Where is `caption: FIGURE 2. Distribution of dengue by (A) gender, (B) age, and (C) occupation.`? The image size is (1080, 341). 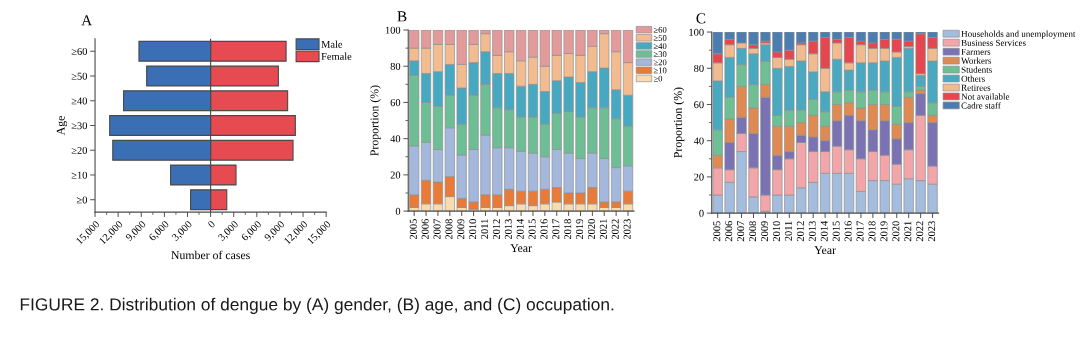 caption: FIGURE 2. Distribution of dengue by (A) gender, (B) age, and (C) occupation. is located at coordinates (317, 305).